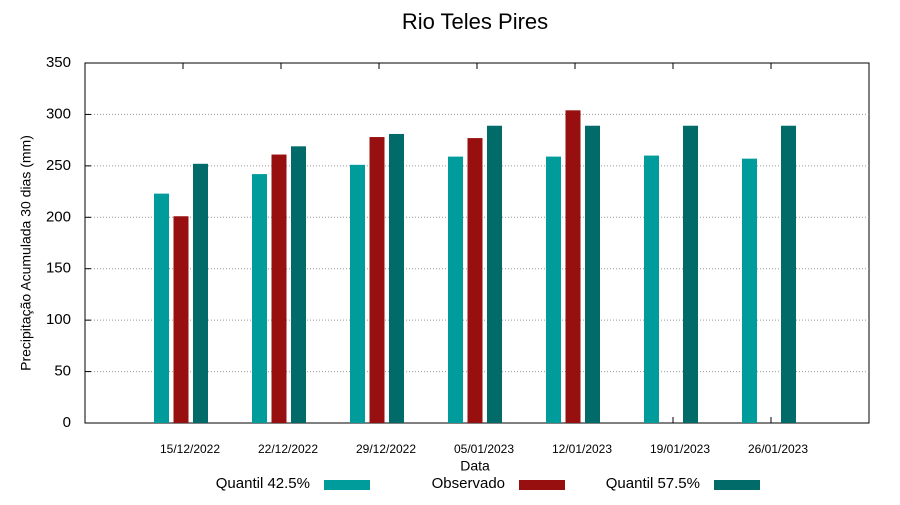 This screenshot has height=505, width=900. What do you see at coordinates (484, 449) in the screenshot?
I see `x-tick-label: 05/01/2023` at bounding box center [484, 449].